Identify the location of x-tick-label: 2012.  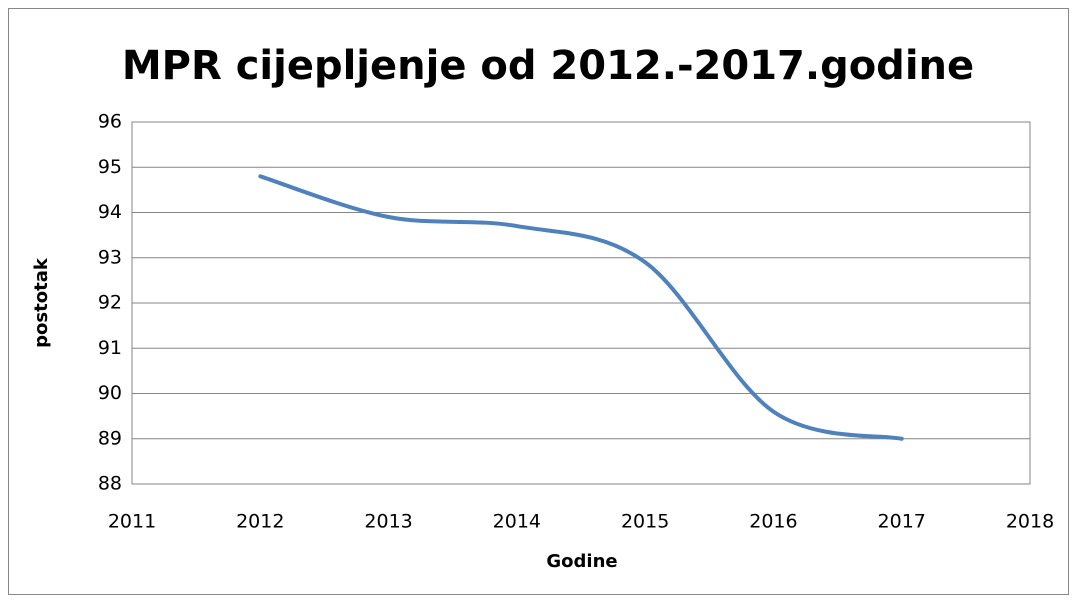
(260, 522).